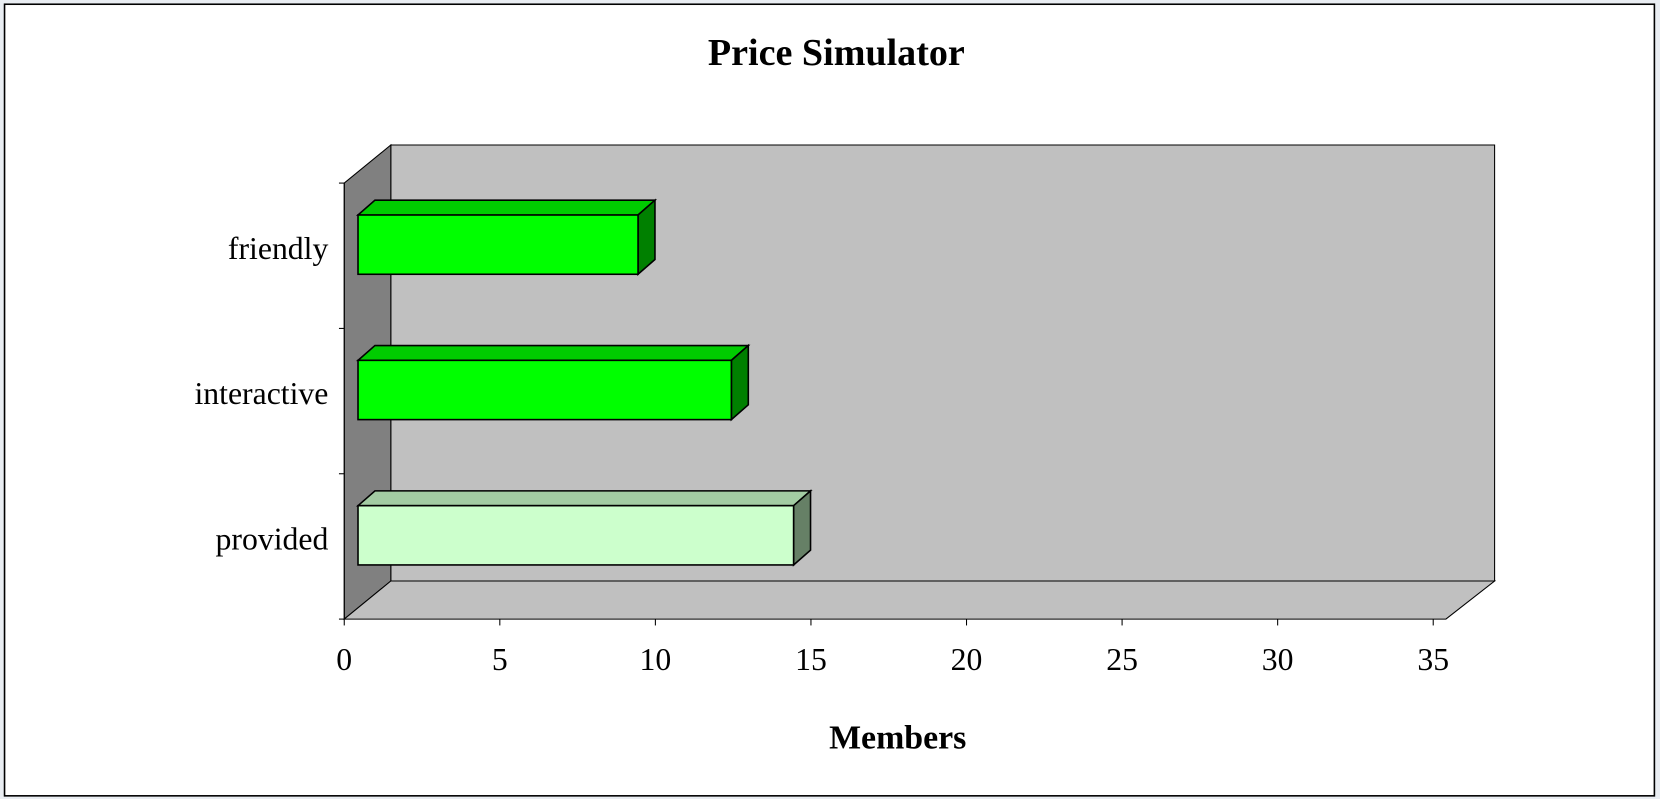 This screenshot has height=799, width=1660. What do you see at coordinates (919, 600) in the screenshot?
I see `floor` at bounding box center [919, 600].